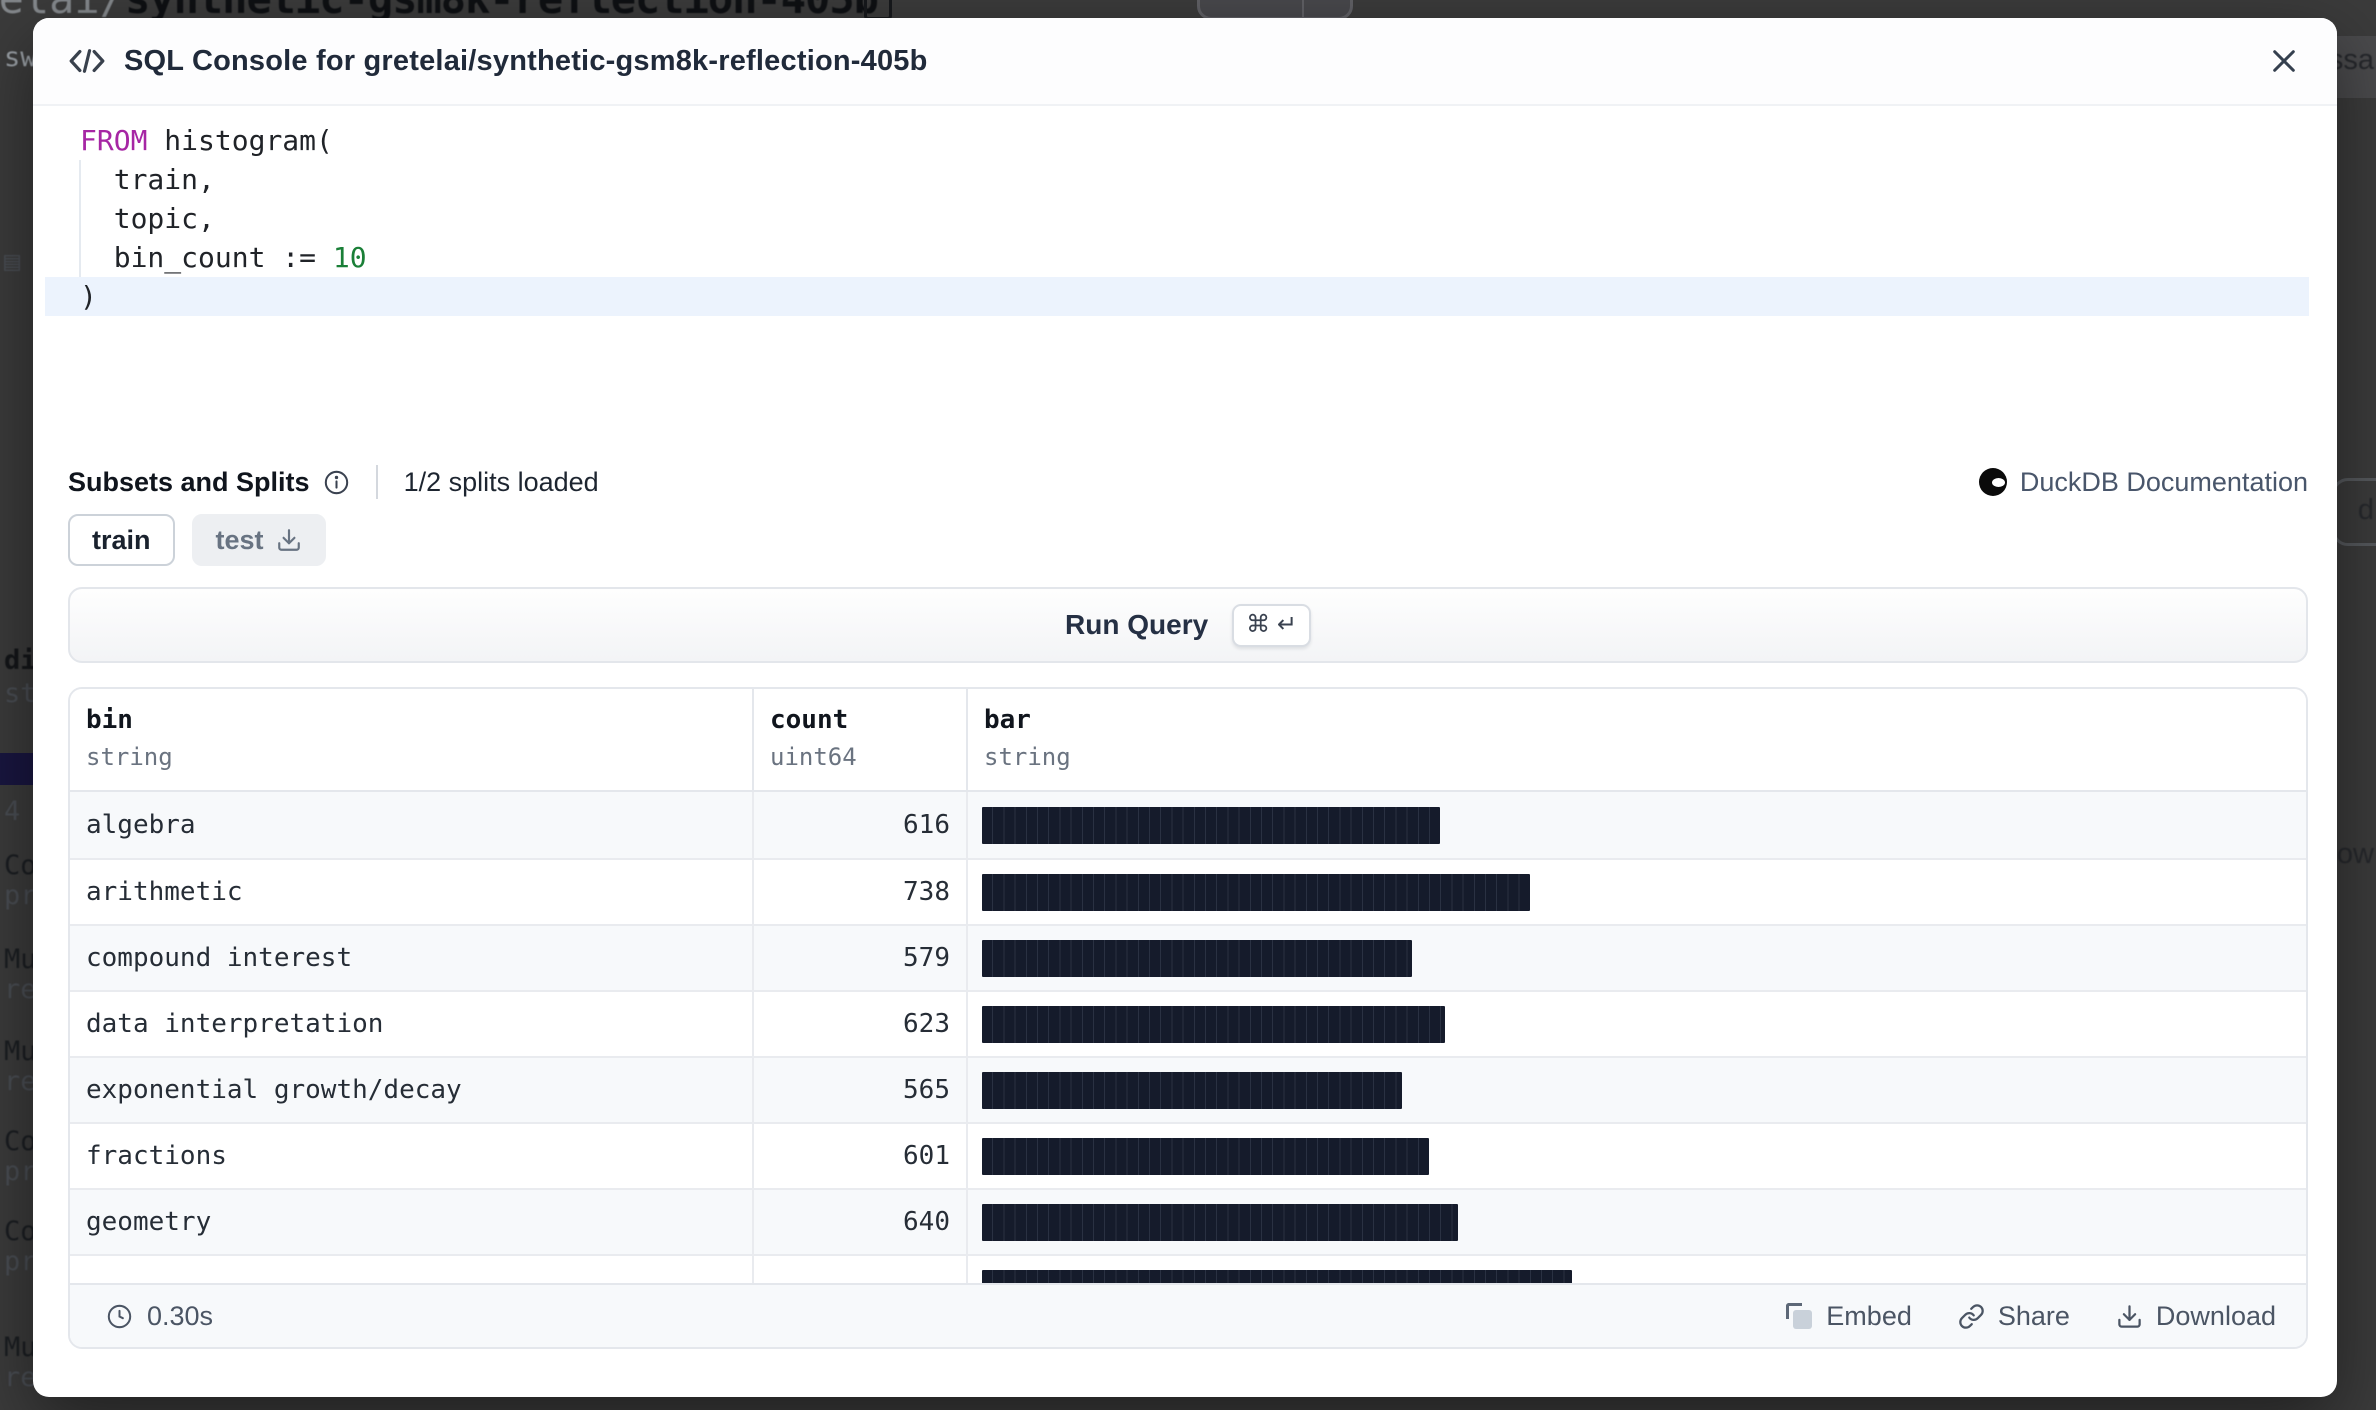 Image resolution: width=2376 pixels, height=1410 pixels. What do you see at coordinates (2163, 481) in the screenshot?
I see `duckdb-docs-label: DuckDB Documentation` at bounding box center [2163, 481].